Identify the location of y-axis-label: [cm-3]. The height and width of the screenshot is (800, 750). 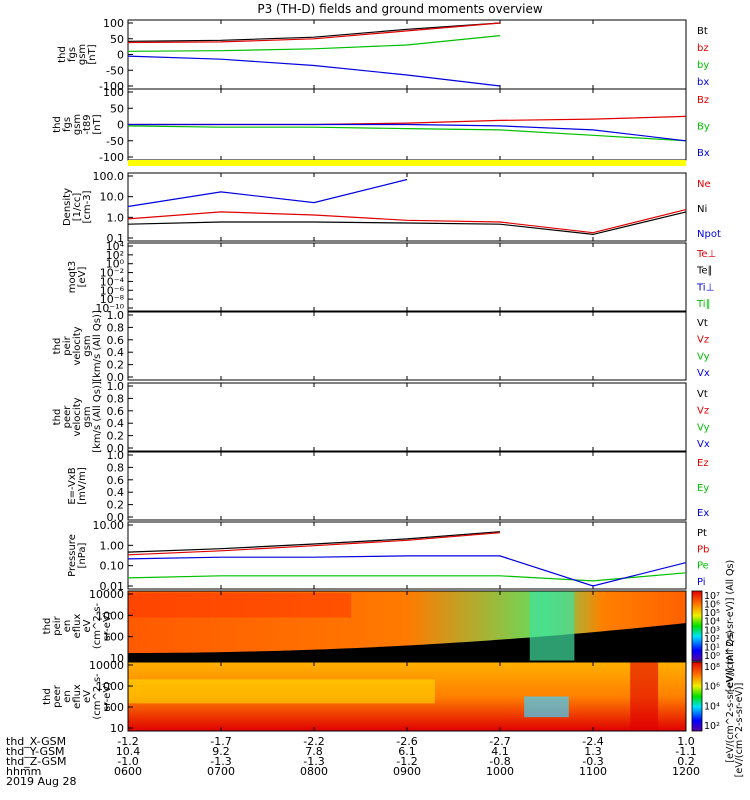
(87, 206).